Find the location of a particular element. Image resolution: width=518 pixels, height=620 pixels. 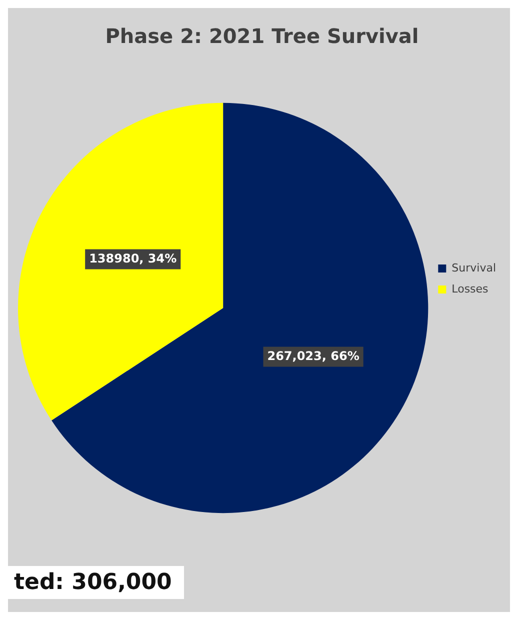

text: ted: 306,000 is located at coordinates (96, 582).